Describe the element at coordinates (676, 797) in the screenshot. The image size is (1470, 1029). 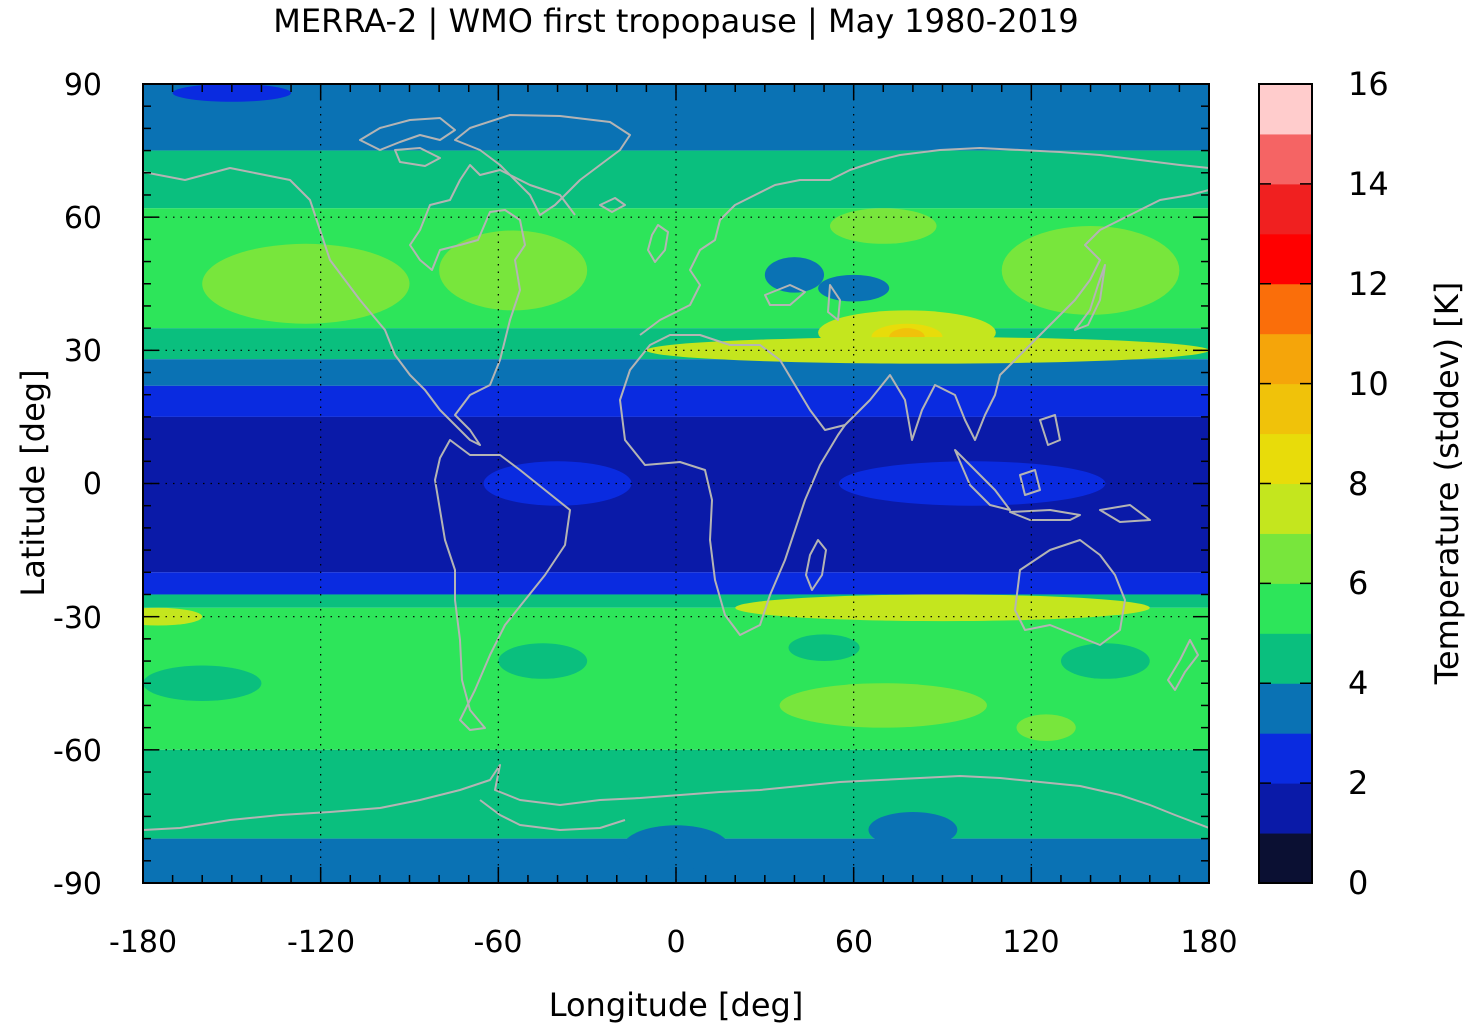
I see `coastline-antarctica` at that location.